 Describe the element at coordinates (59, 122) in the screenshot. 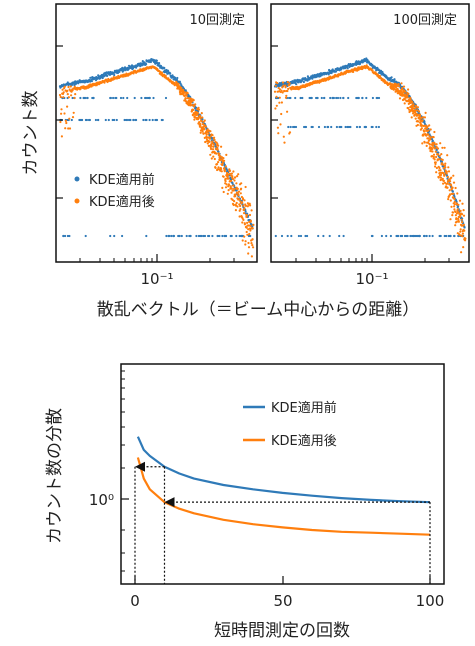

I see `panel-10-yticks` at that location.